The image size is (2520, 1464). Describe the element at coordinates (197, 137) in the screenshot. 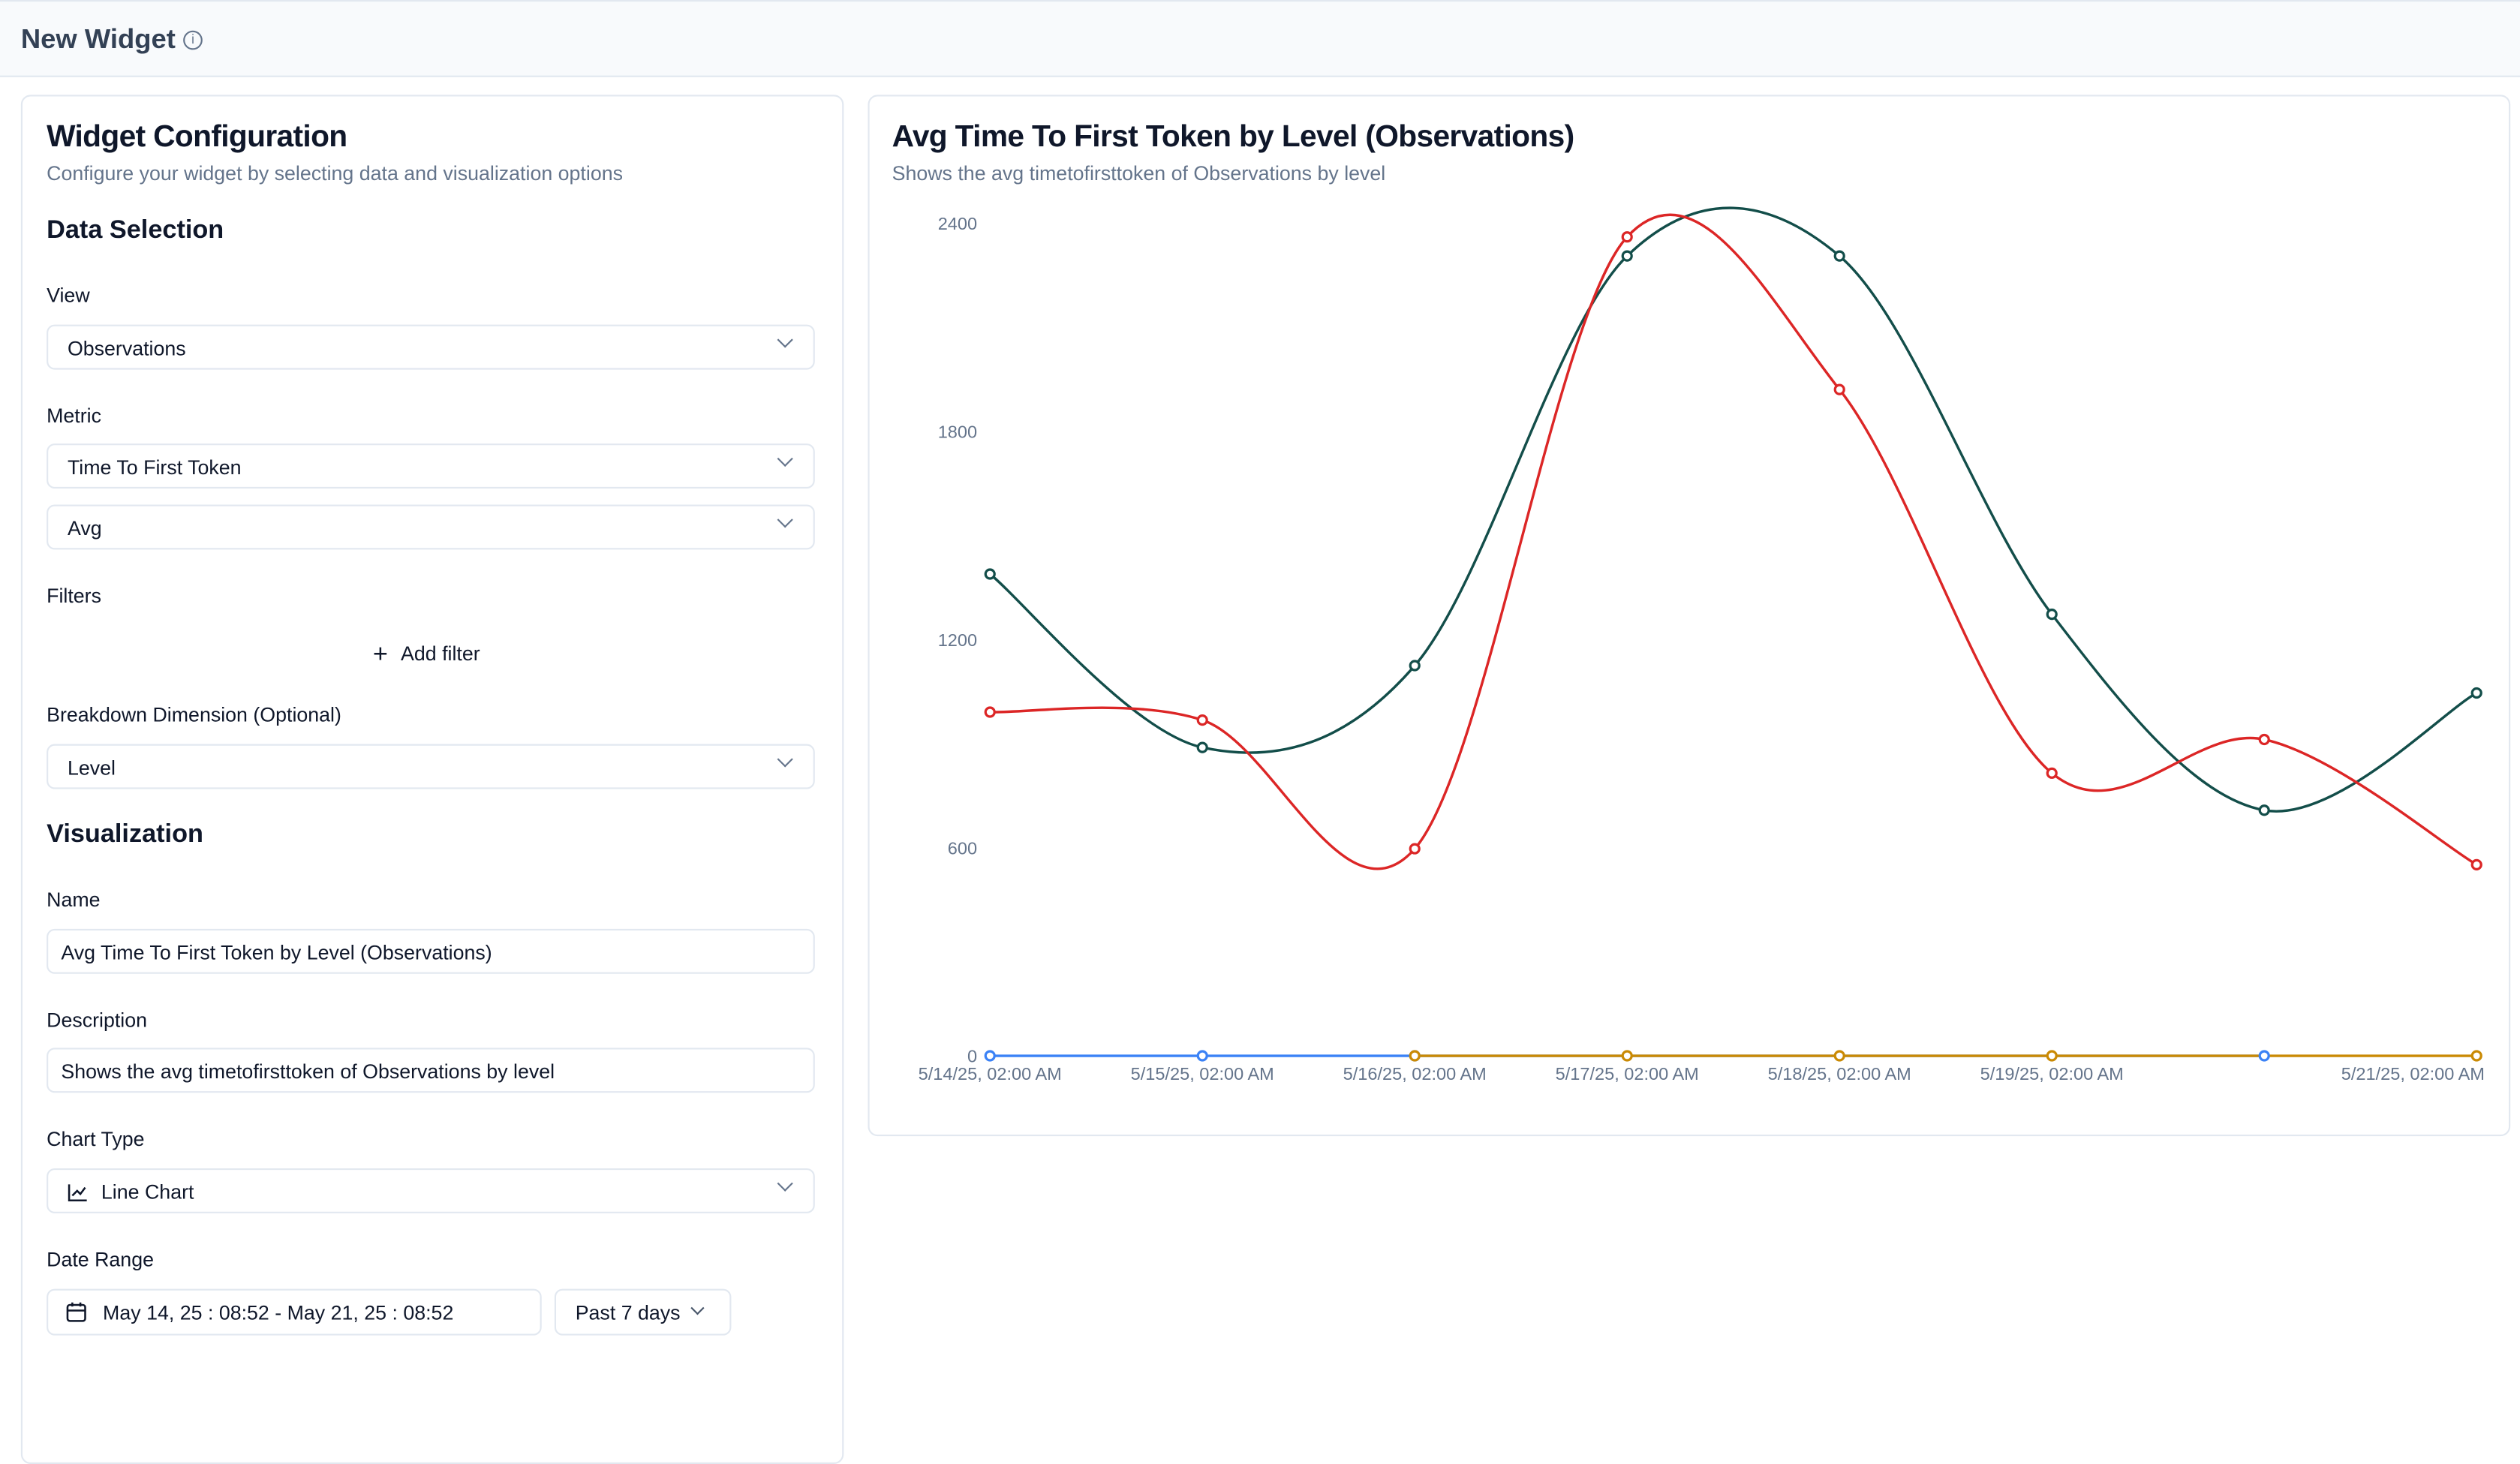

I see `config-title: Widget Configuration` at that location.